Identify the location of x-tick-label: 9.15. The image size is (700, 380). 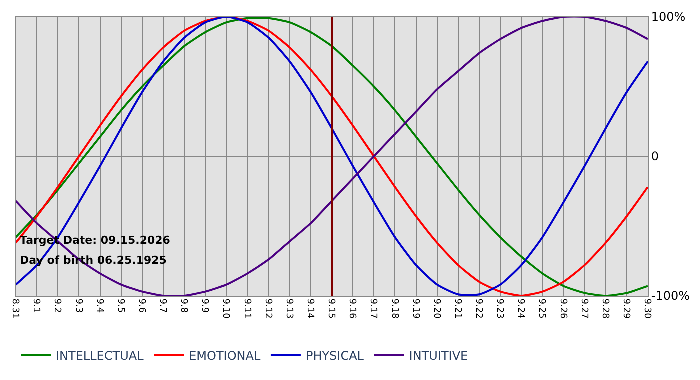
(331, 308).